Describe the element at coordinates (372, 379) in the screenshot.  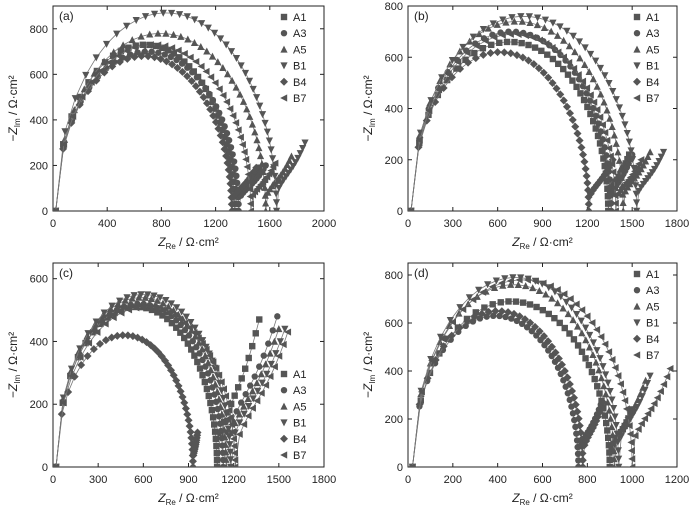
I see `y-axis-title-sub: Im` at that location.